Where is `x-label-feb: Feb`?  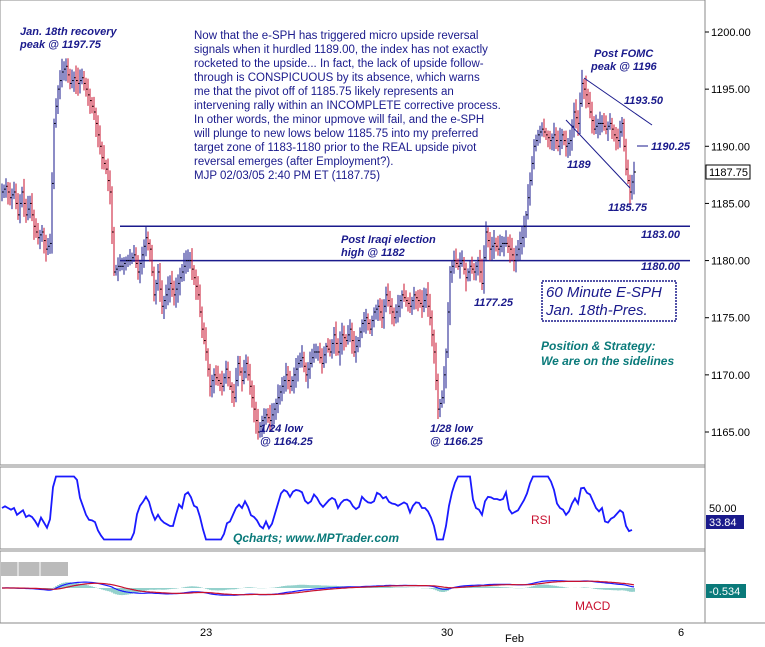
x-label-feb: Feb is located at coordinates (514, 639).